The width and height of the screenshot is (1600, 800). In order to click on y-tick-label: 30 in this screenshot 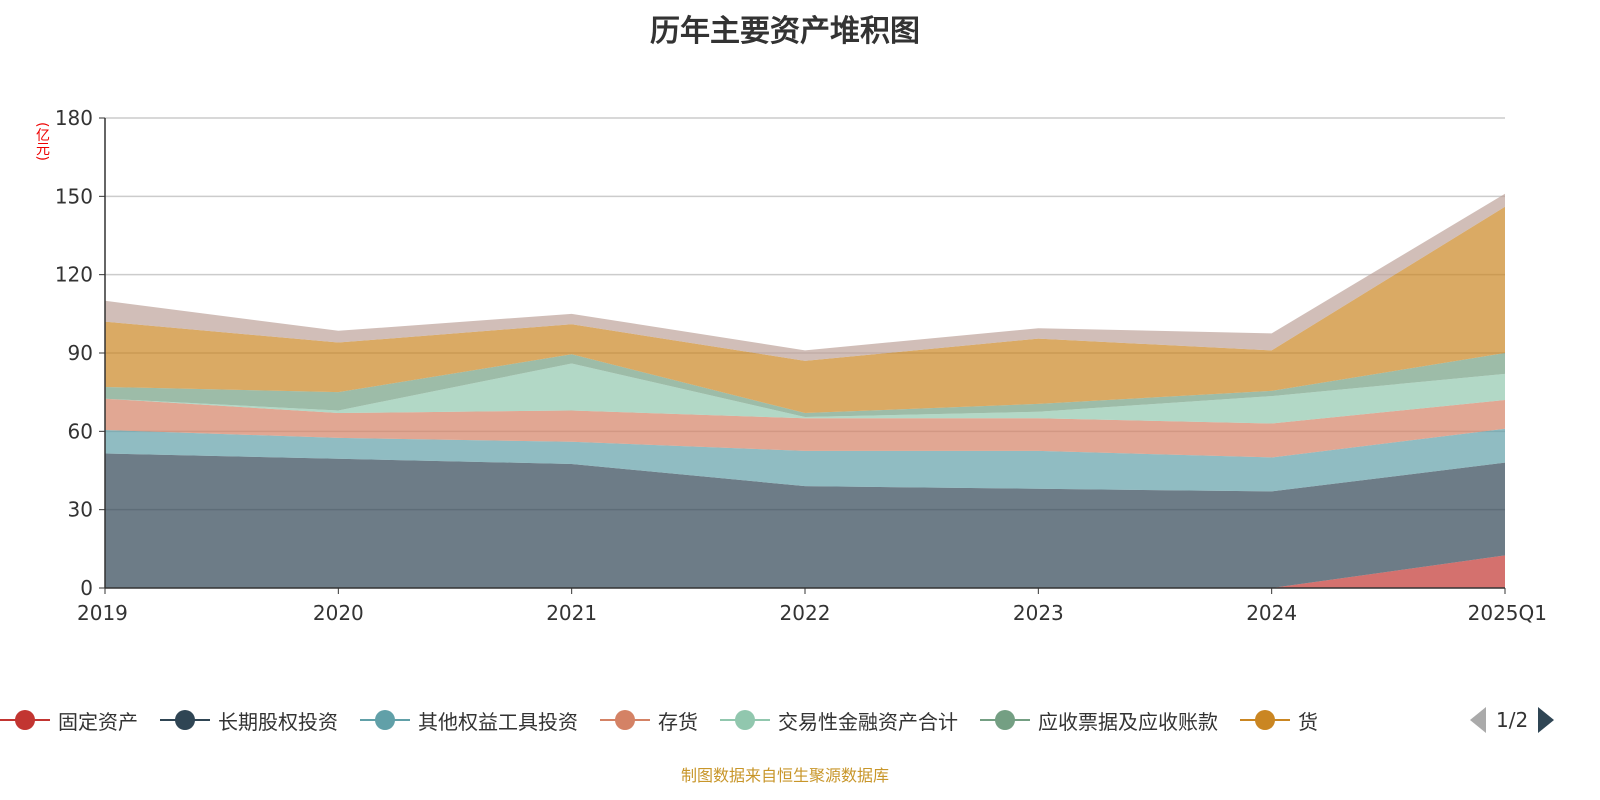, I will do `click(80, 510)`.